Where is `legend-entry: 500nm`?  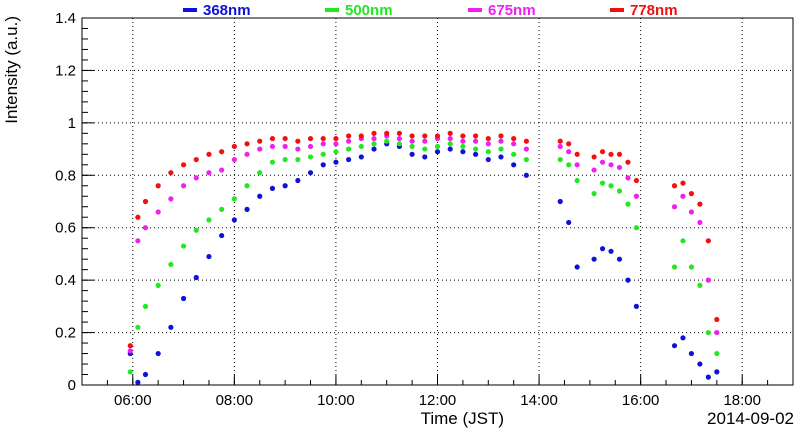
legend-entry: 500nm is located at coordinates (369, 10).